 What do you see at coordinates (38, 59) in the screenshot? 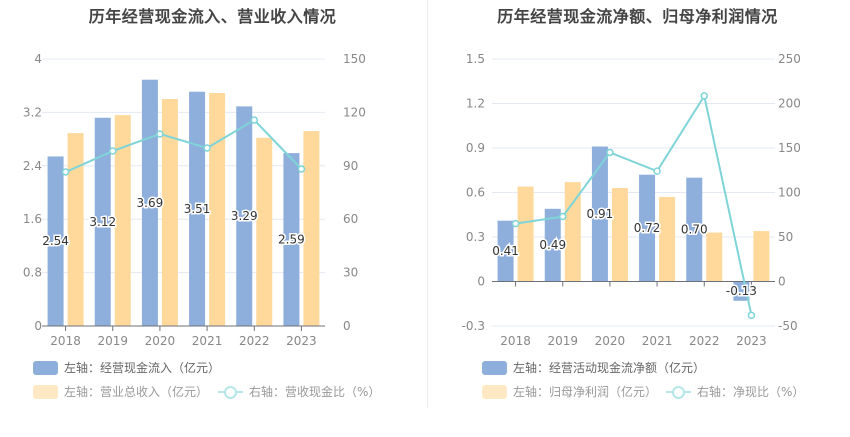
I see `y-axis-left-tick-label: 4` at bounding box center [38, 59].